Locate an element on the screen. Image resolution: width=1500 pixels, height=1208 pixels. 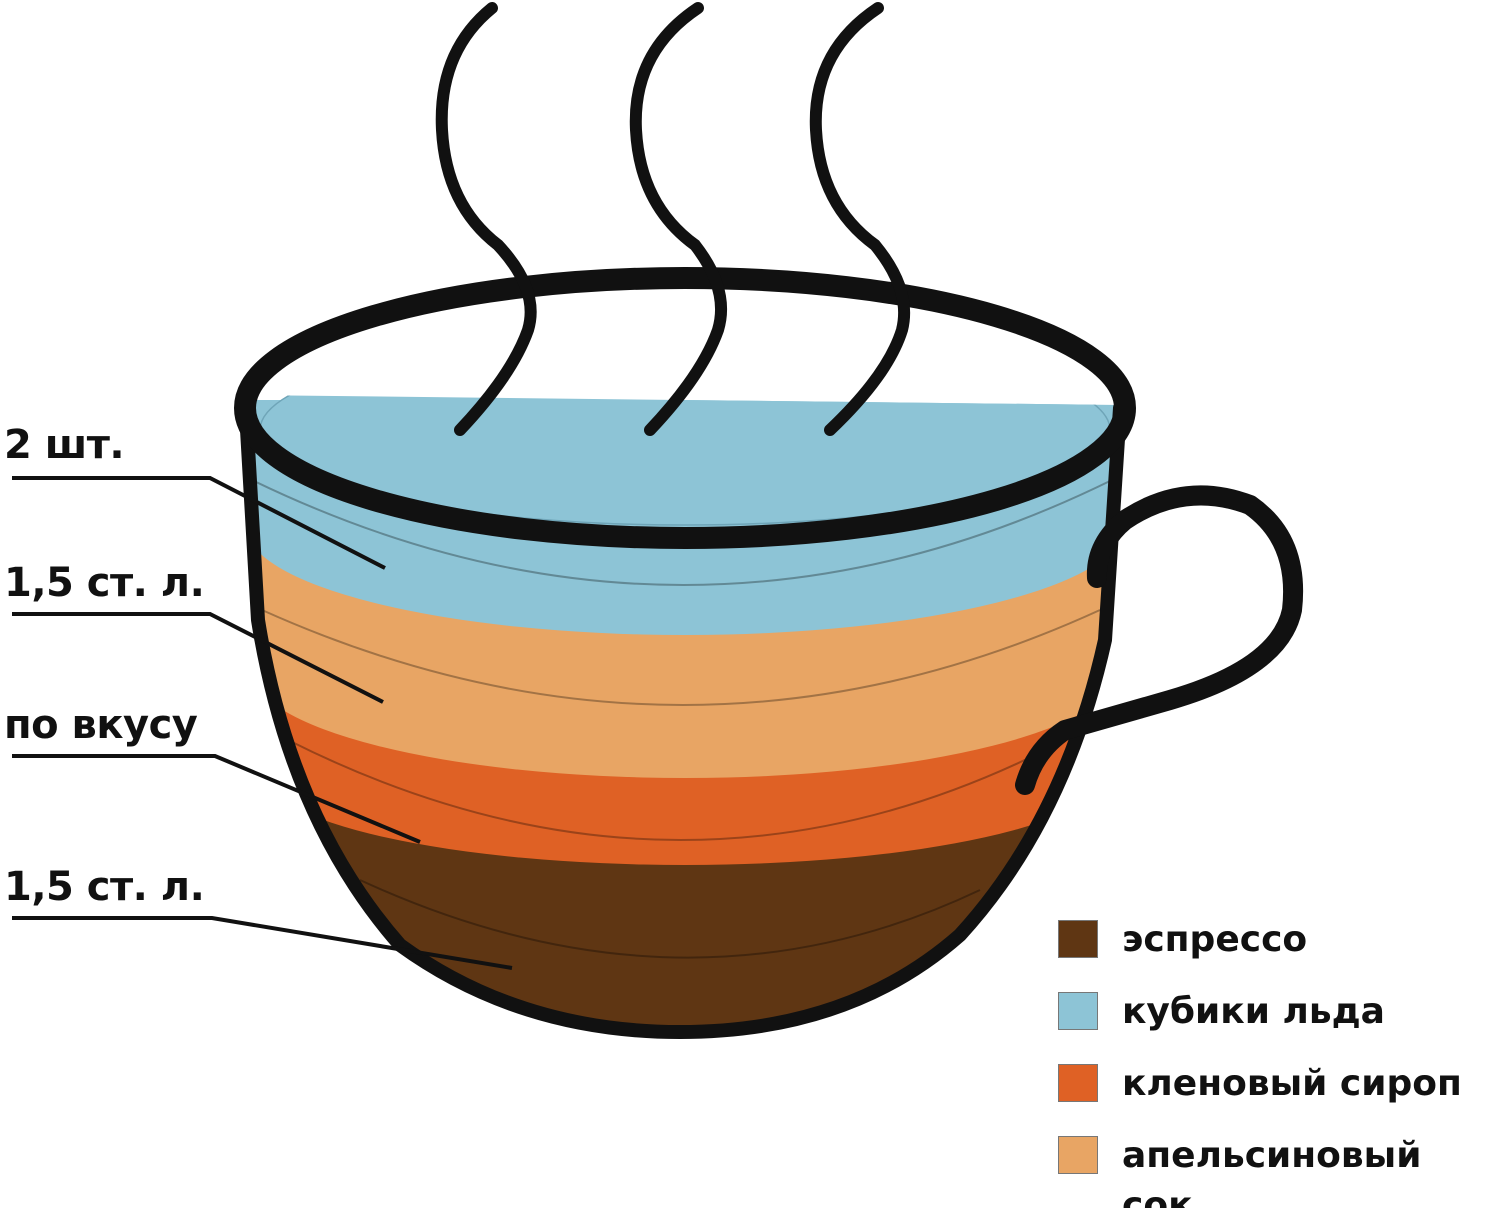
legend-label: эспрессо is located at coordinates (1215, 939).